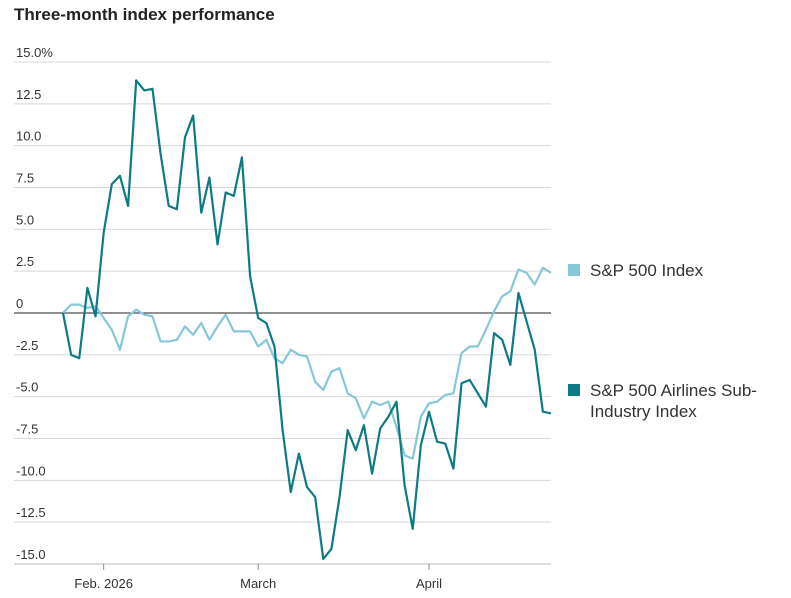 This screenshot has width=791, height=598. Describe the element at coordinates (144, 14) in the screenshot. I see `chart-title: Three-month index performance` at that location.